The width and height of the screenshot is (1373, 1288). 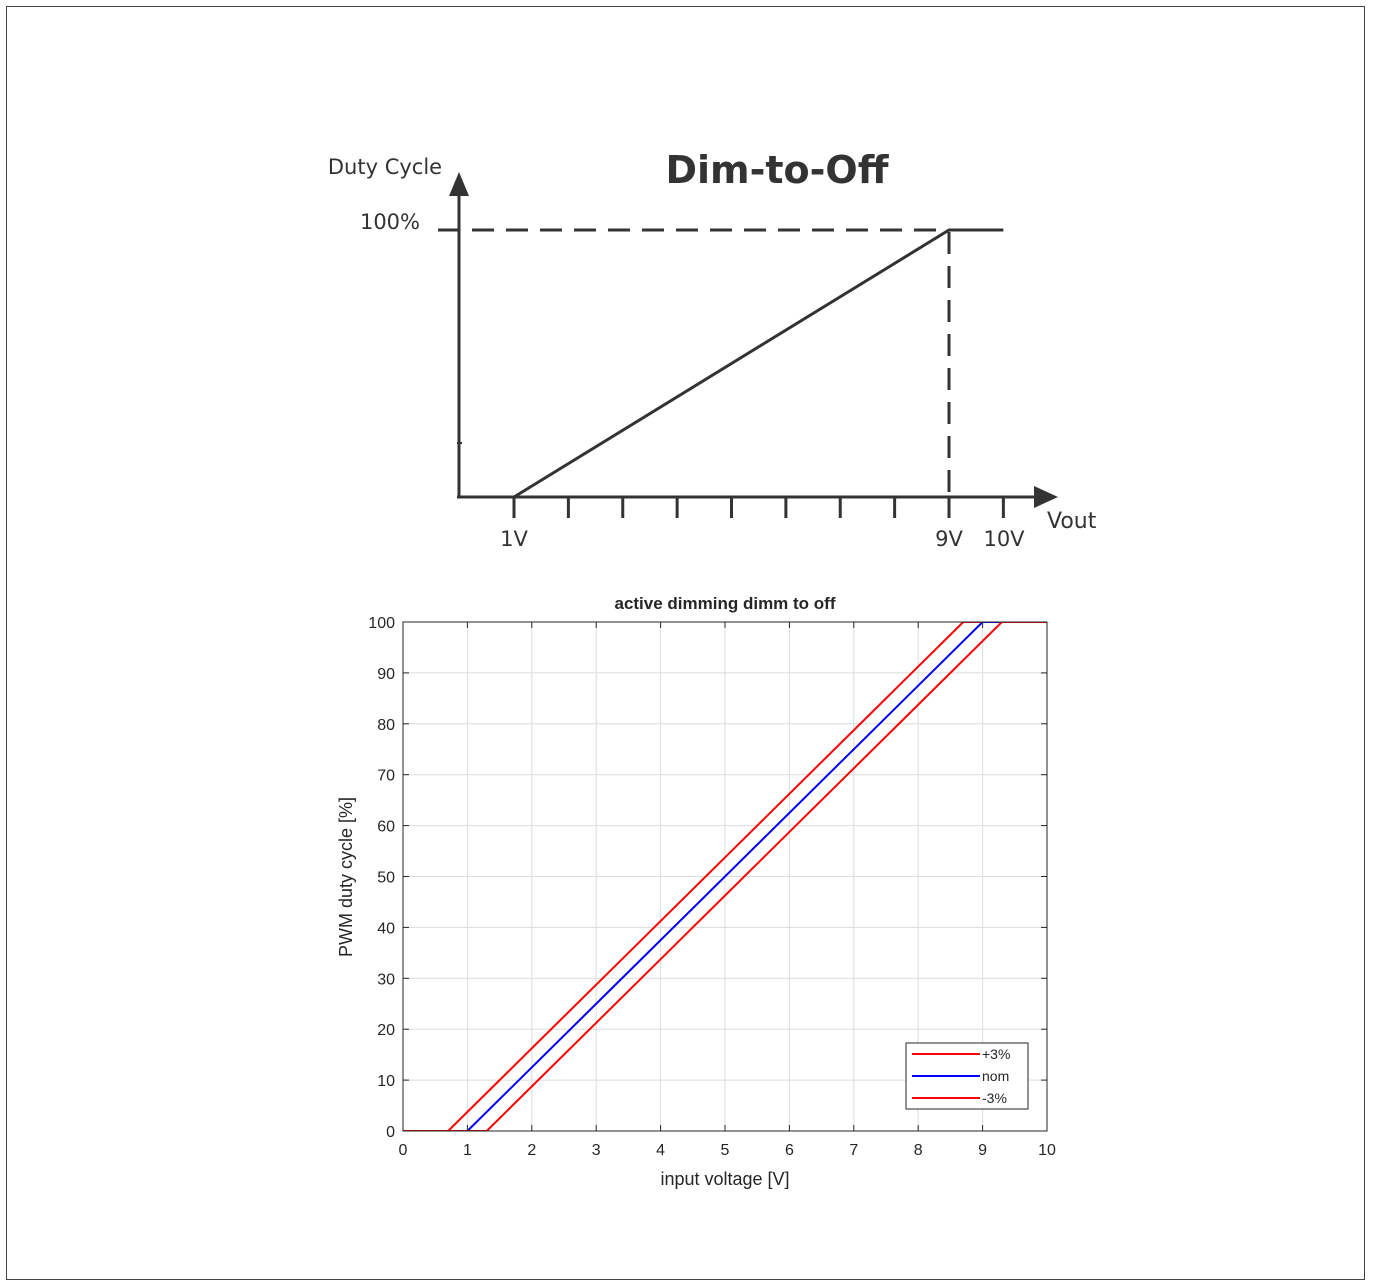 I want to click on schematic-x-tick-label-9v: 9V, so click(x=949, y=539).